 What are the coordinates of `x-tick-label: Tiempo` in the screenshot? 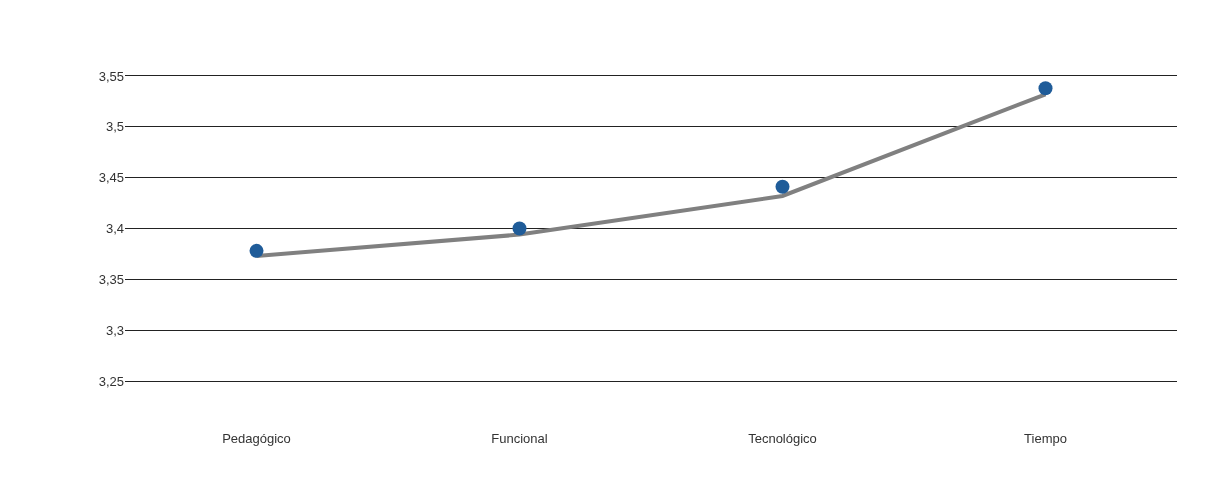 It's located at (1045, 438).